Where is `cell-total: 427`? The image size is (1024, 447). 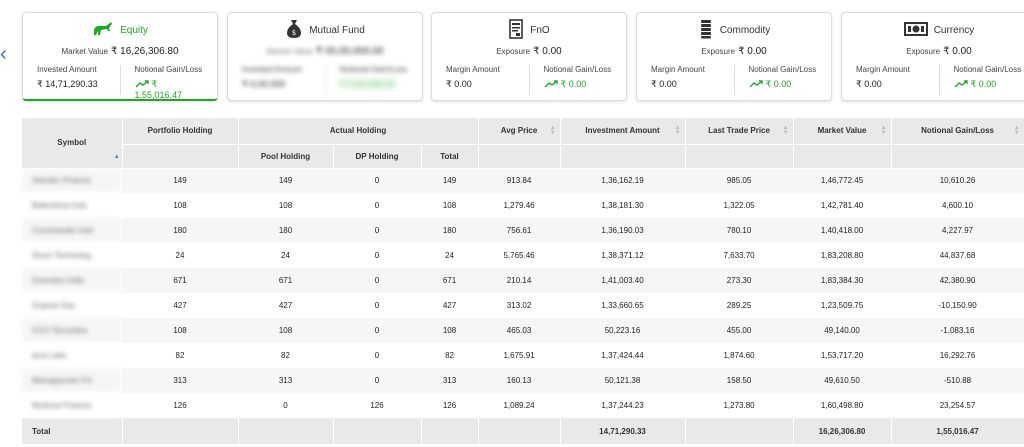
cell-total: 427 is located at coordinates (450, 305).